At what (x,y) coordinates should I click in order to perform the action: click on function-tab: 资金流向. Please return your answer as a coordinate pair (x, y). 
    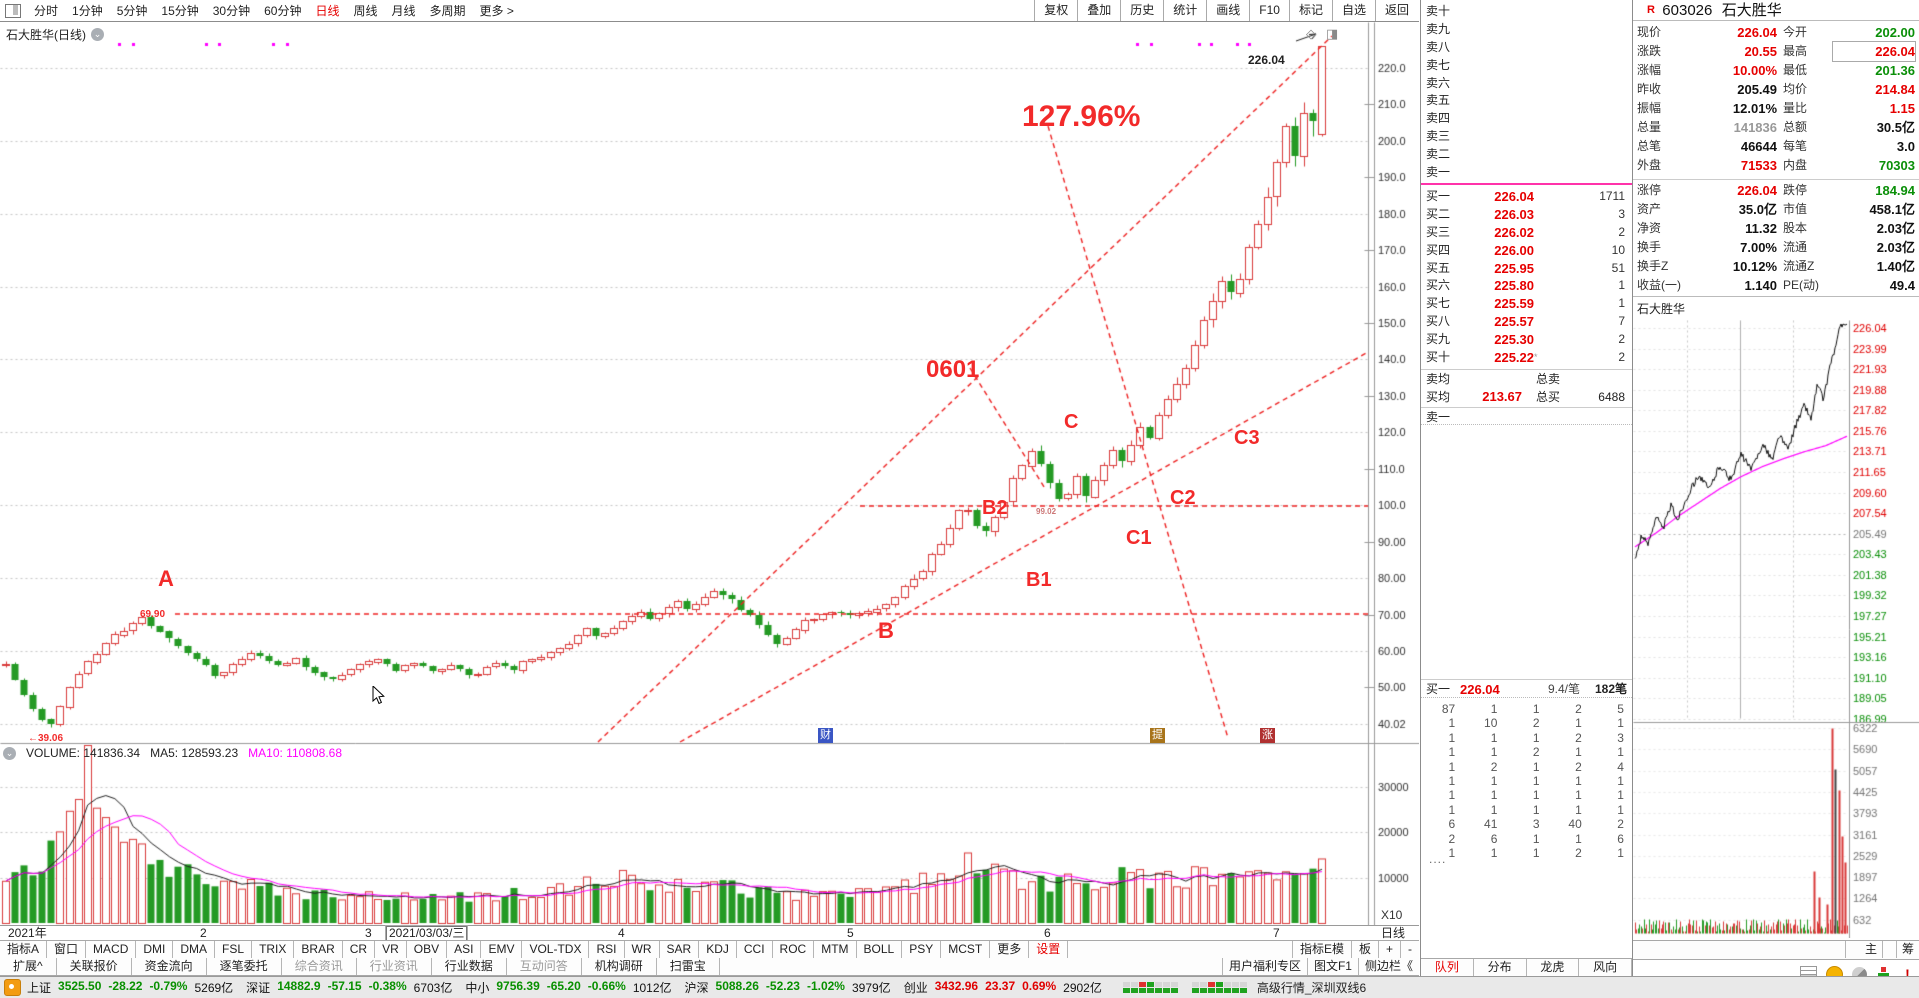
    Looking at the image, I should click on (169, 966).